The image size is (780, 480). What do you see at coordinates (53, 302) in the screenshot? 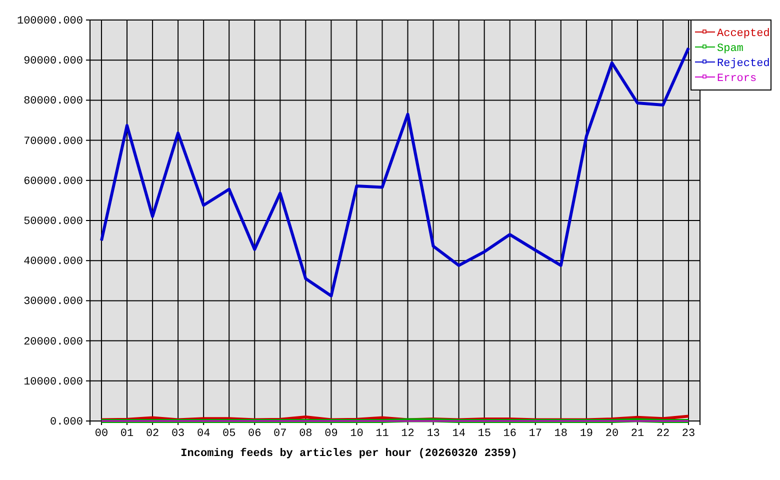
I see `y-tick-label: 30000.000` at bounding box center [53, 302].